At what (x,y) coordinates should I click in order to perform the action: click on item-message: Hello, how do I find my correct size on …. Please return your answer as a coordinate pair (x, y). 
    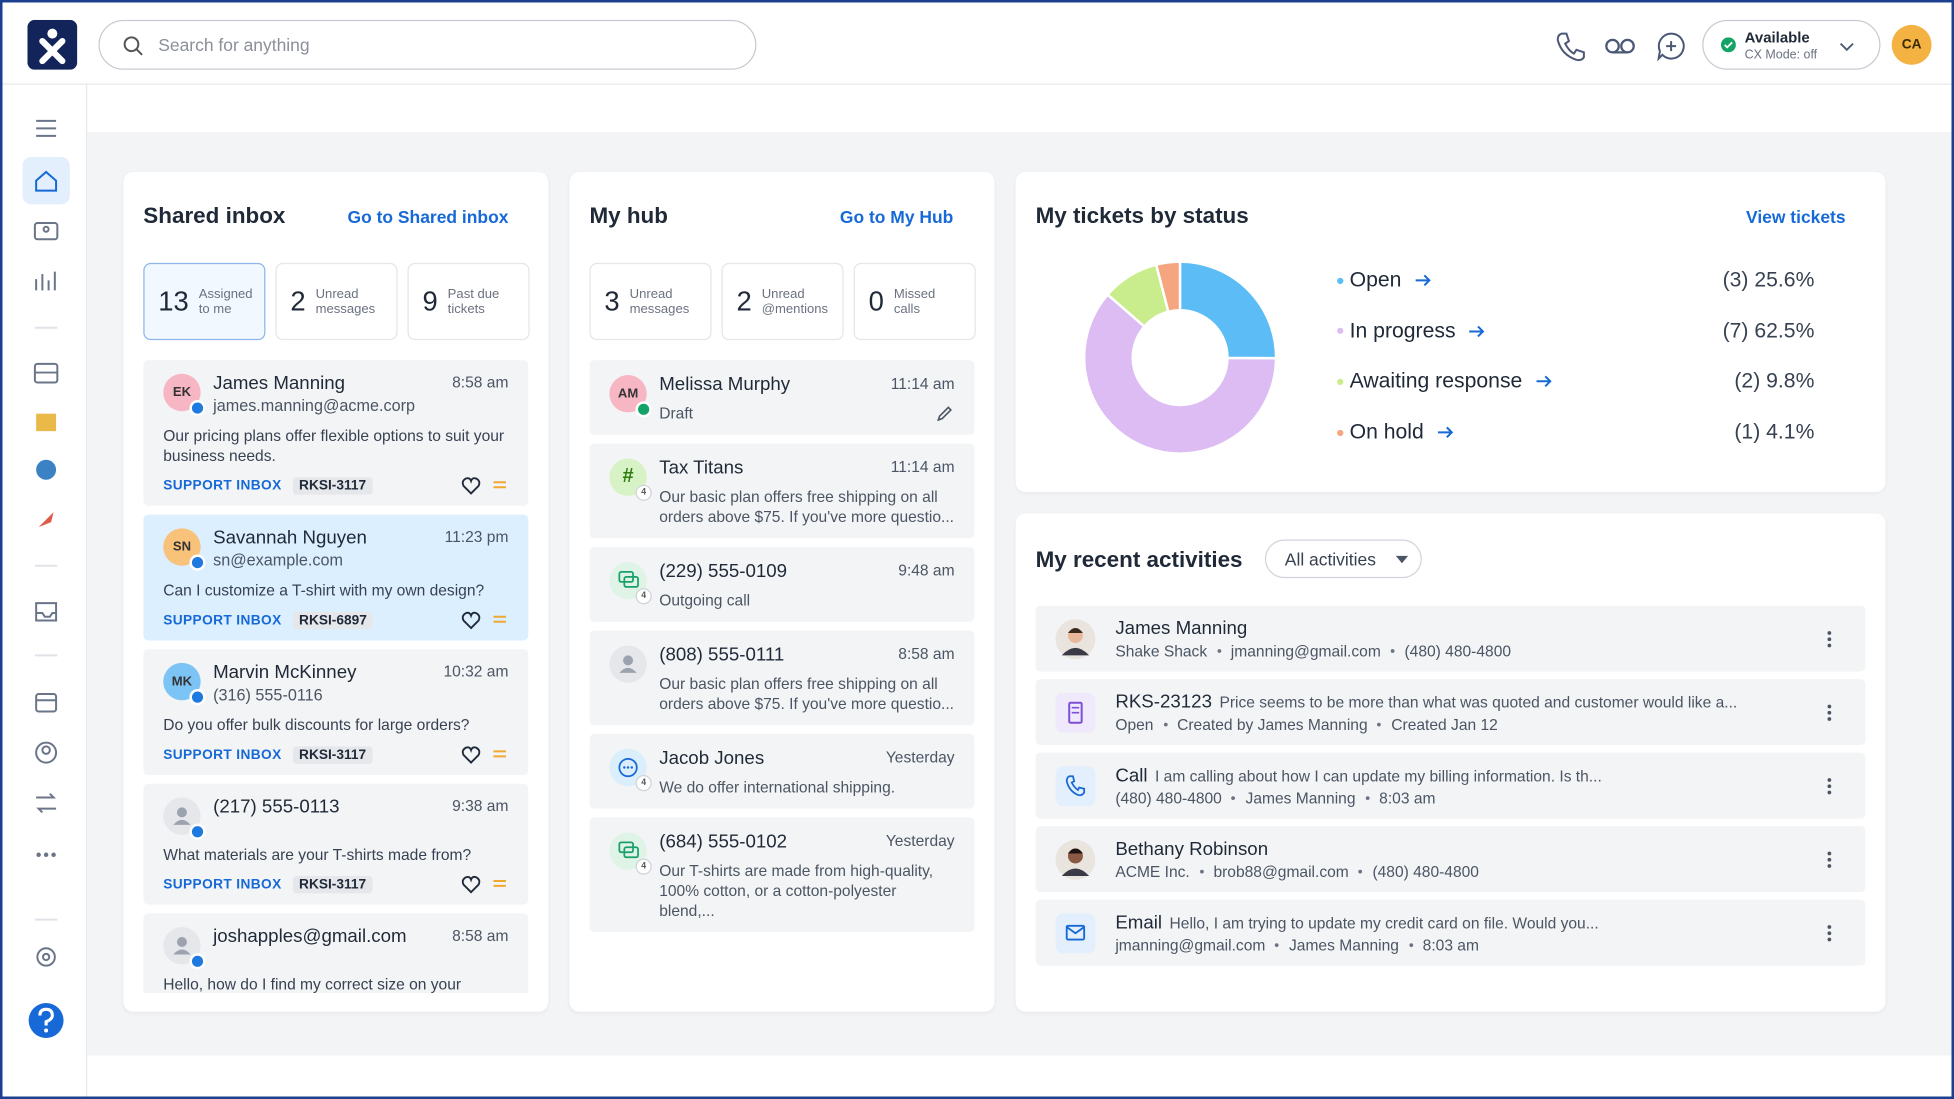
    Looking at the image, I should click on (312, 984).